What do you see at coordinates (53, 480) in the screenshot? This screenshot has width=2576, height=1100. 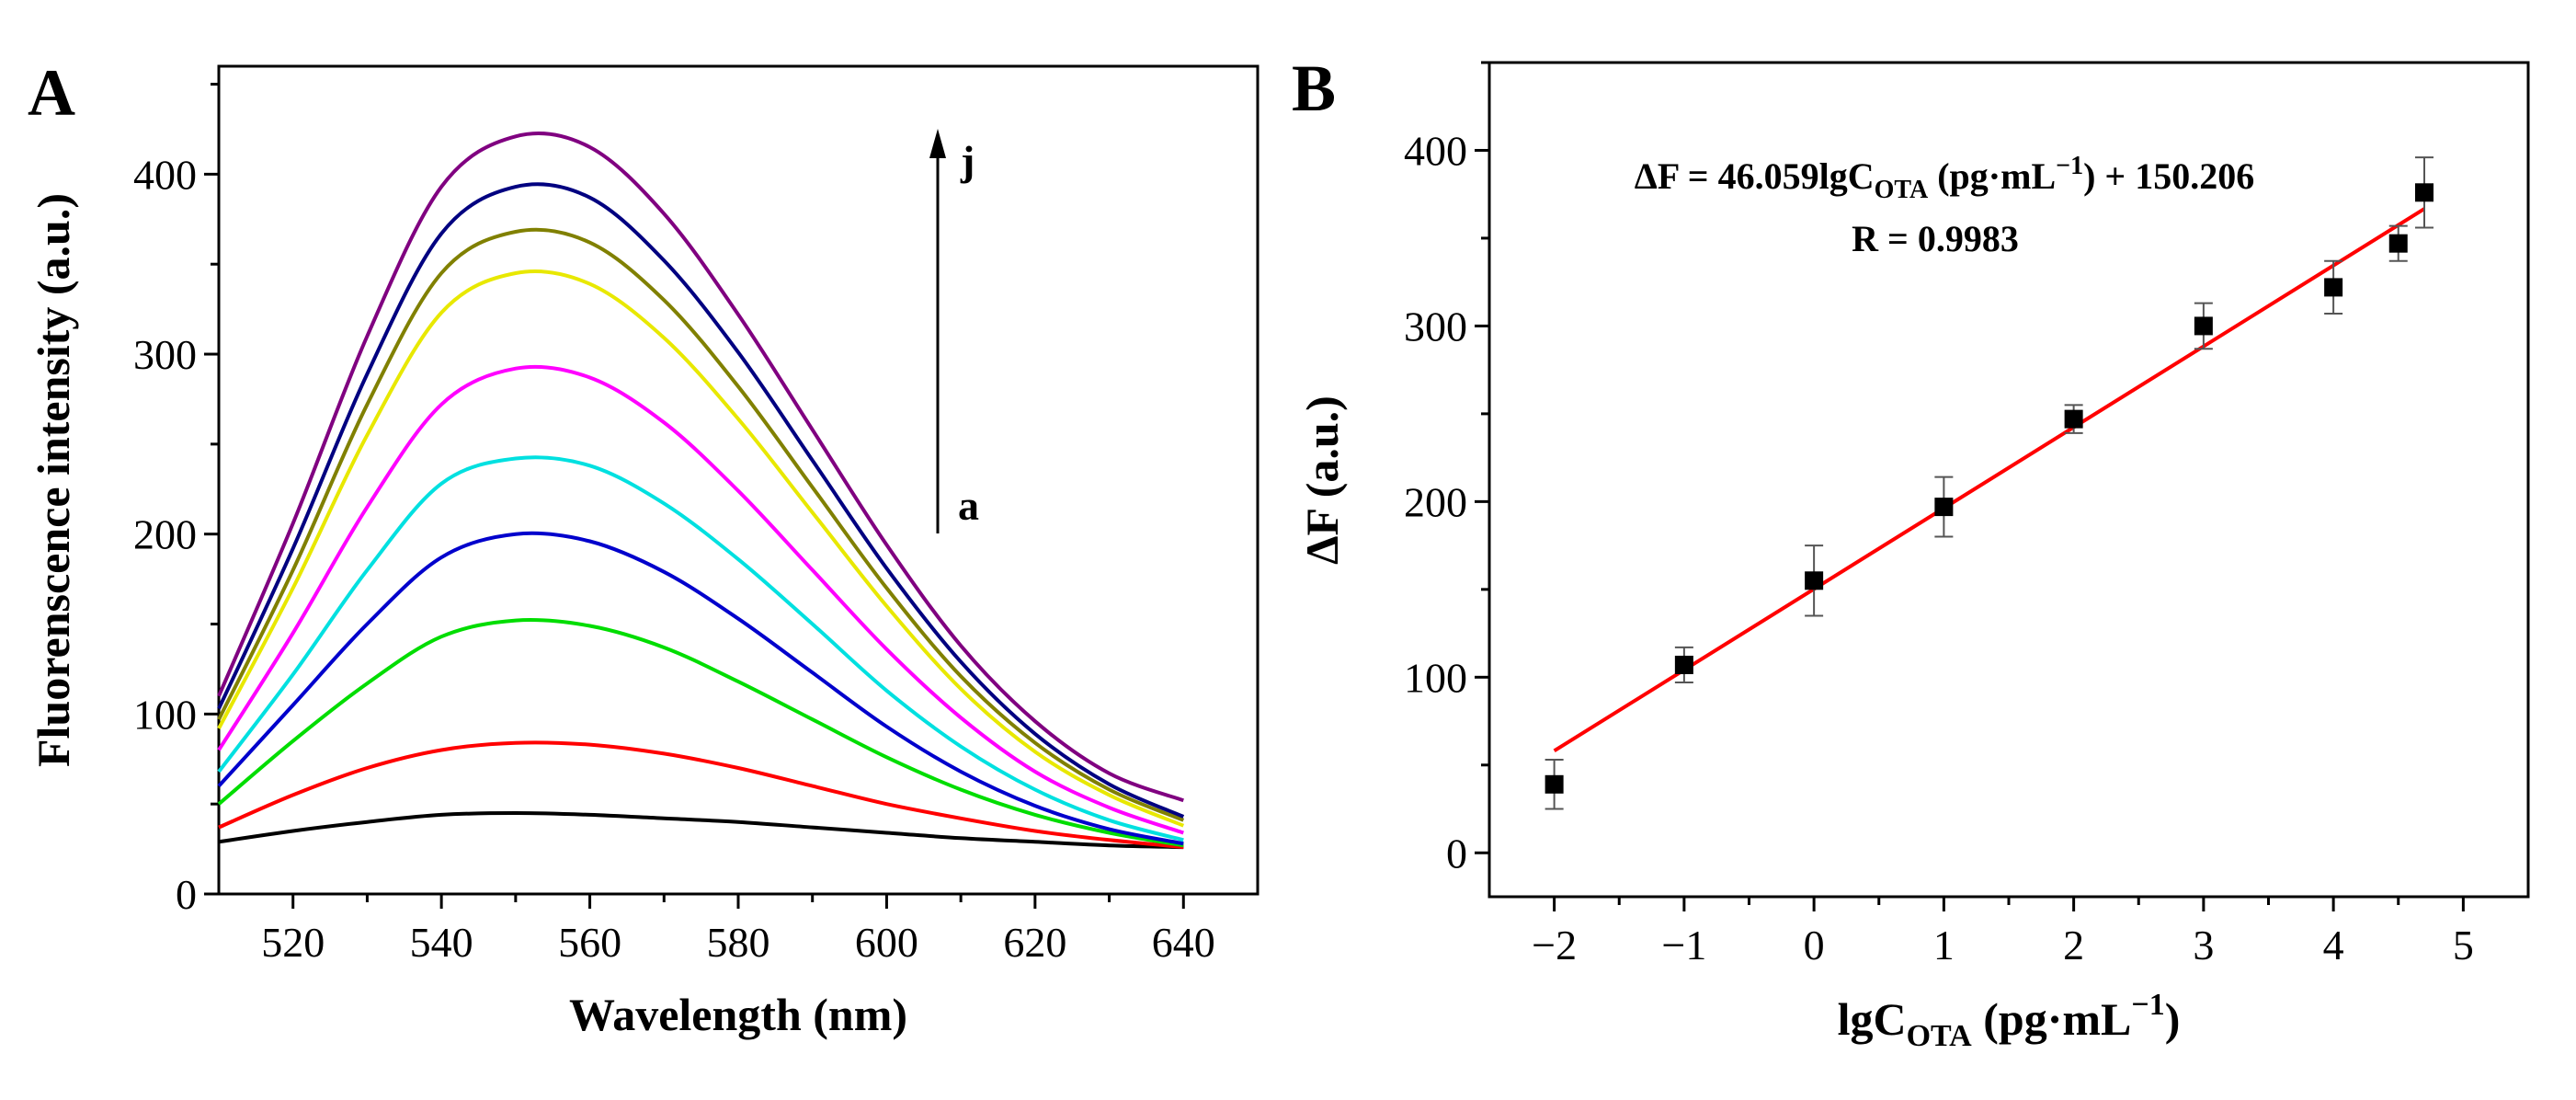 I see `panel-a-y-axis-title: Fluorenscence intensity (a.u.)` at bounding box center [53, 480].